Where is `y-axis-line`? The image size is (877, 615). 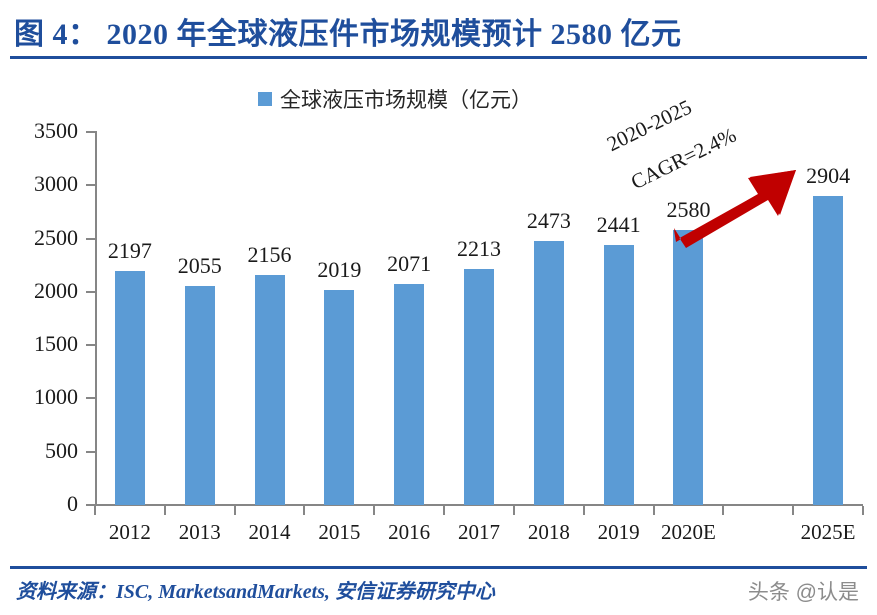 y-axis-line is located at coordinates (96, 318).